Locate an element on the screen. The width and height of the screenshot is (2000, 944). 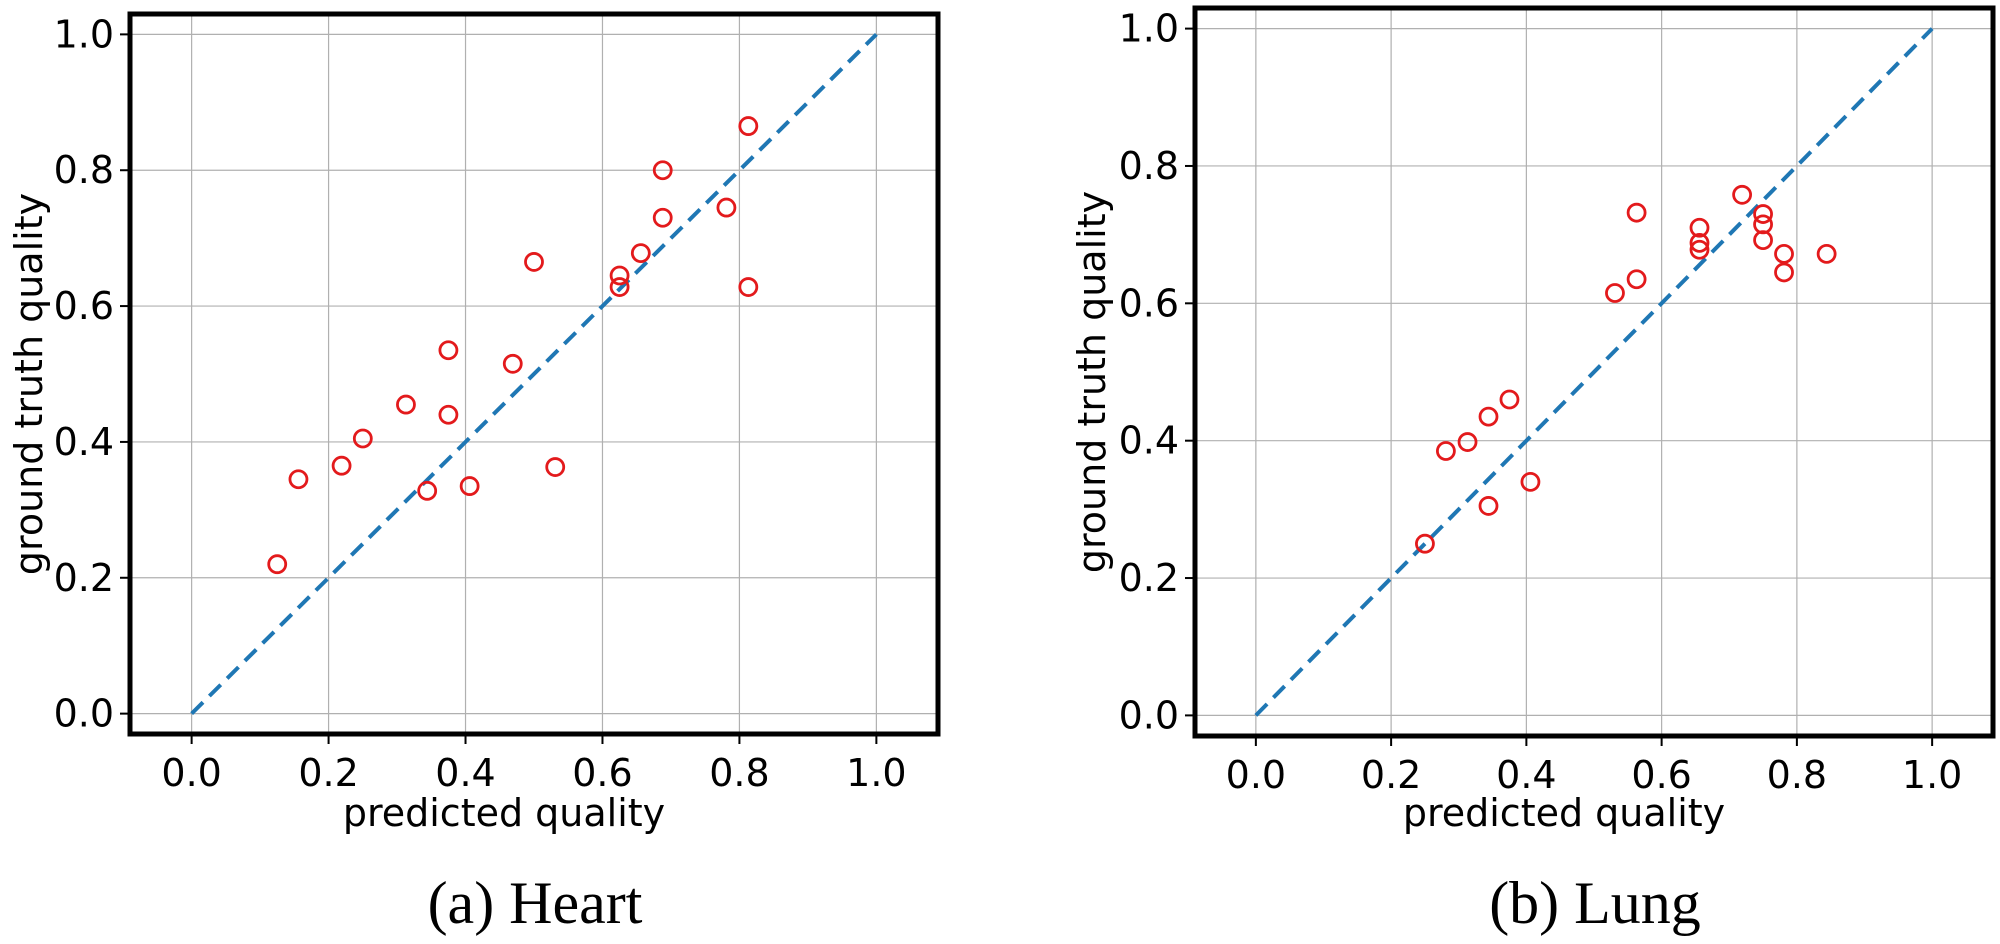
chart-1-y-tick-label: 0.2 is located at coordinates (1149, 578).